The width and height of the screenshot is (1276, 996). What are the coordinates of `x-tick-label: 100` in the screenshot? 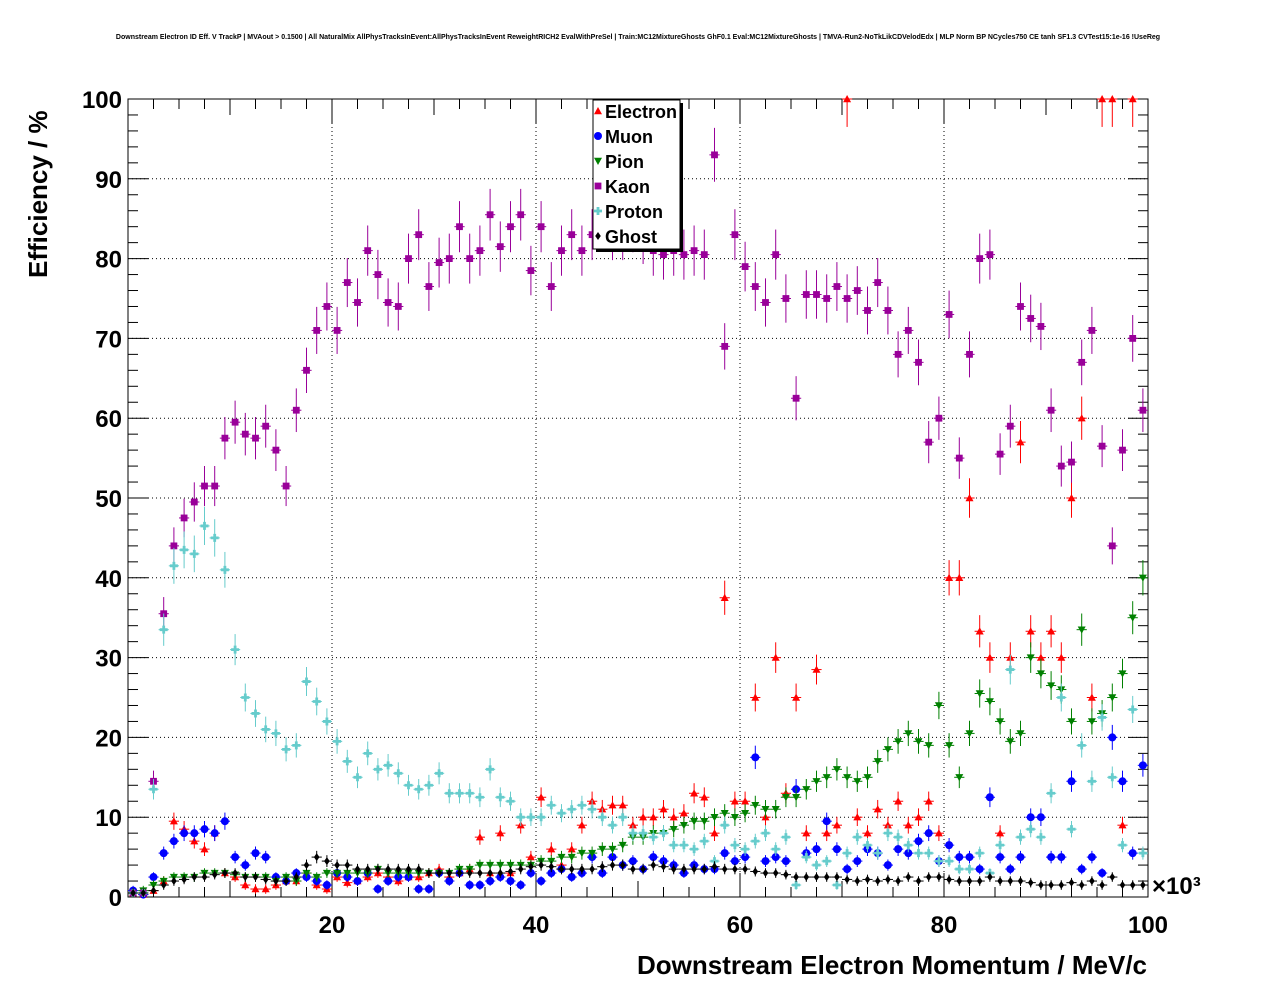 It's located at (1148, 925).